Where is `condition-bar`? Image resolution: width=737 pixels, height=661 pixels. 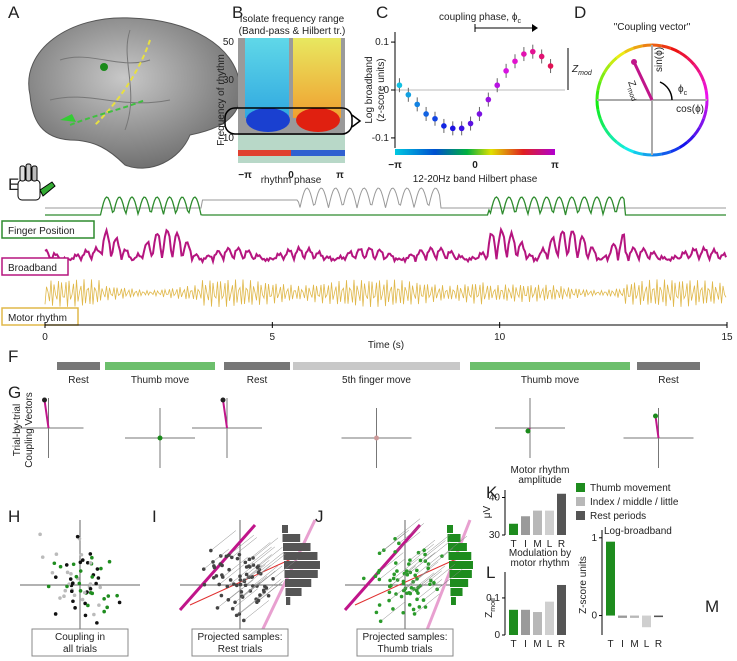 condition-bar is located at coordinates (160, 366).